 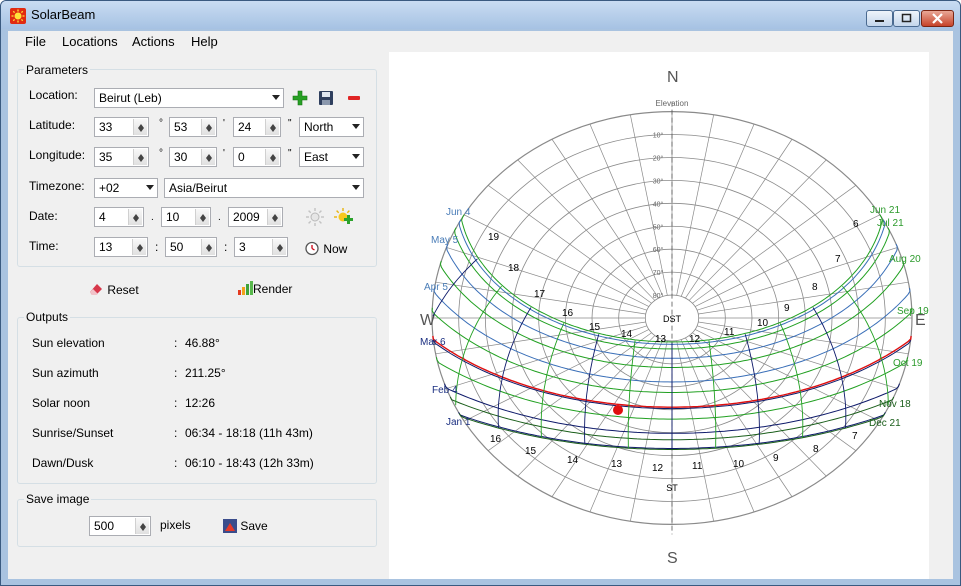 I want to click on menu-help: Help, so click(x=204, y=41).